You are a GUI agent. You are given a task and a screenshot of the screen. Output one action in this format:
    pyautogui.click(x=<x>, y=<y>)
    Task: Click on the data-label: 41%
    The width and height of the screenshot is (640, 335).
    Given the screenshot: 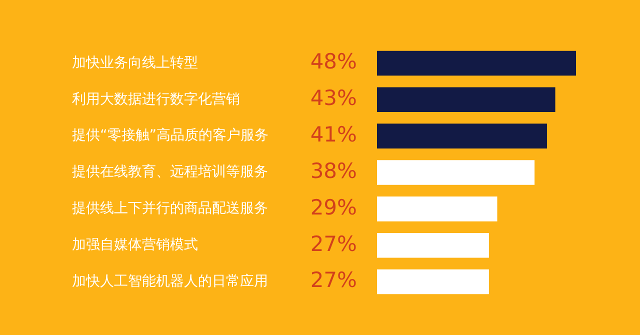 What is the action you would take?
    pyautogui.click(x=333, y=134)
    